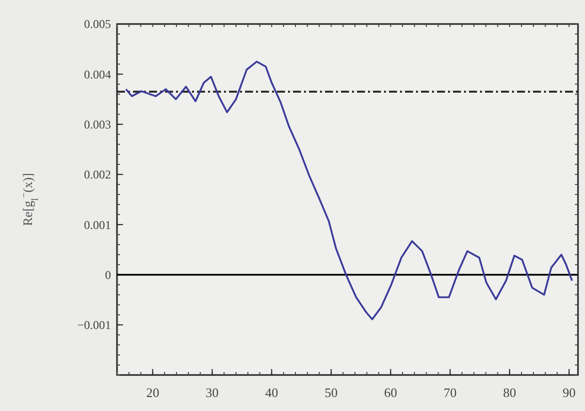 Image resolution: width=585 pixels, height=411 pixels. Describe the element at coordinates (94, 325) in the screenshot. I see `y-tick-label: −0.001` at that location.